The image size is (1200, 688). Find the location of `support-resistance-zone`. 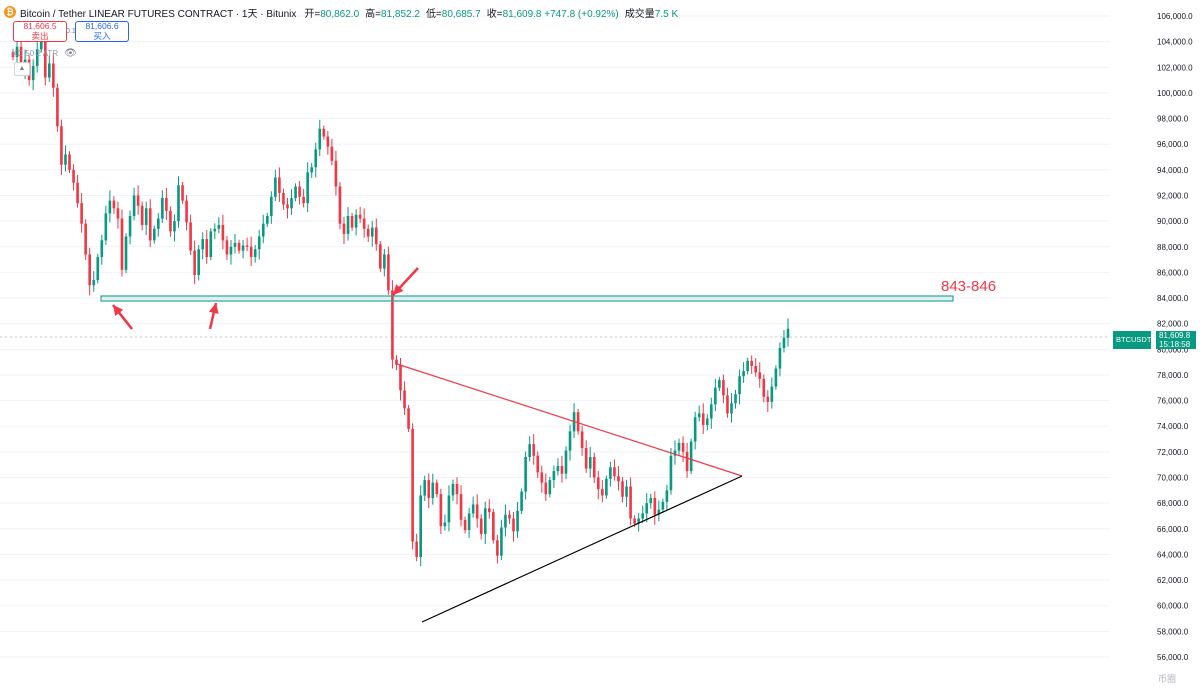

support-resistance-zone is located at coordinates (527, 298).